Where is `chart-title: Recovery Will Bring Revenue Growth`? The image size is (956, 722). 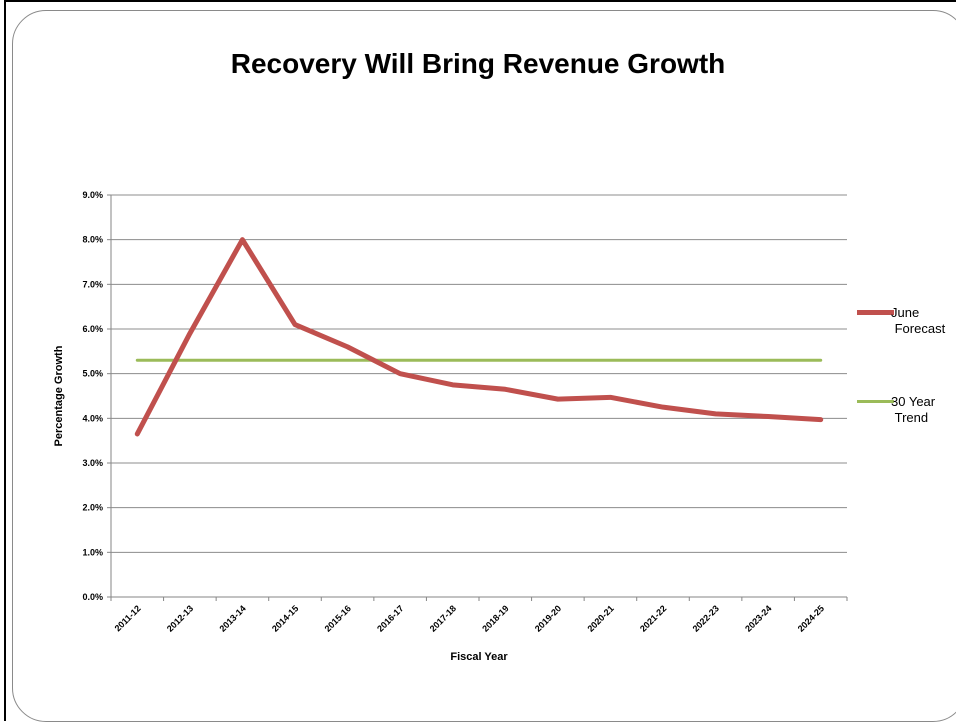
chart-title: Recovery Will Bring Revenue Growth is located at coordinates (478, 63).